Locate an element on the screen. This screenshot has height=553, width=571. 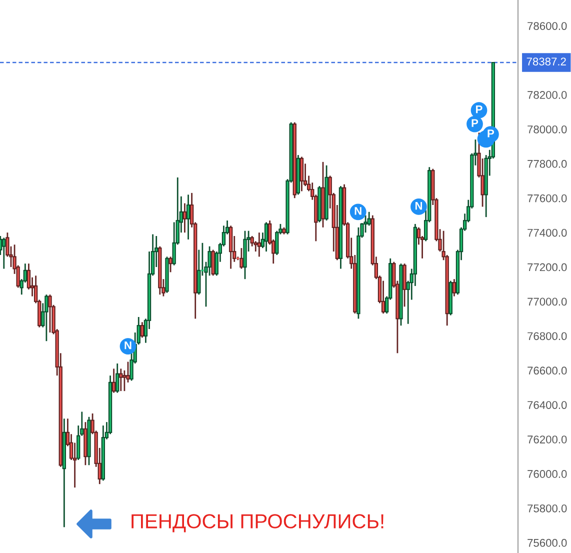
ref-line-label: 78387.2 is located at coordinates (546, 62).